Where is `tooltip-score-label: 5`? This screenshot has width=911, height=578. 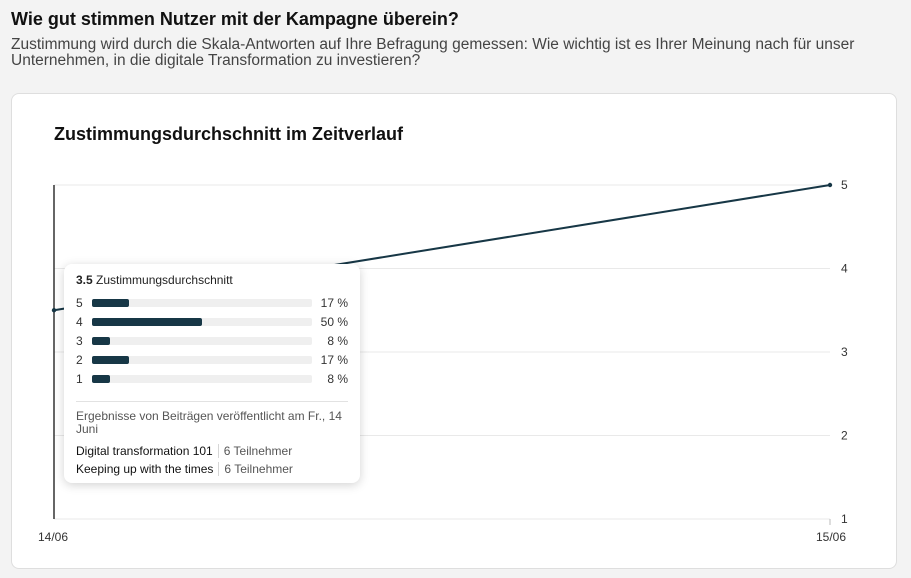
tooltip-score-label: 5 is located at coordinates (79, 302).